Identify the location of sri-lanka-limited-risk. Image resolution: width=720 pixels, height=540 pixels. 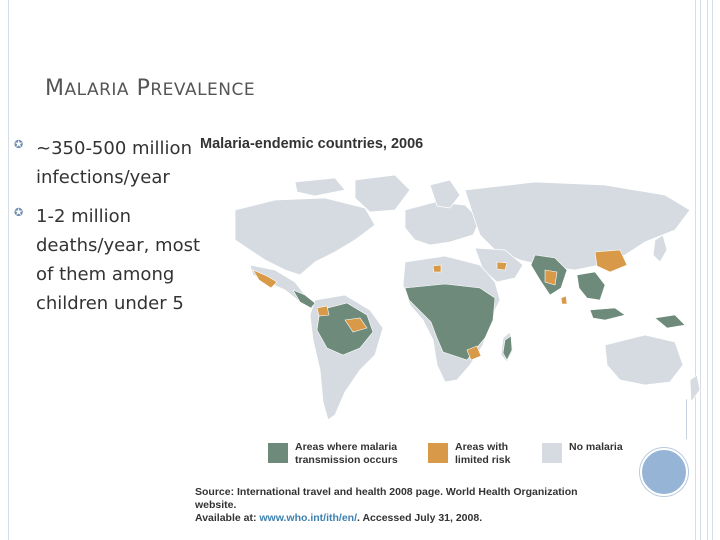
(564, 300).